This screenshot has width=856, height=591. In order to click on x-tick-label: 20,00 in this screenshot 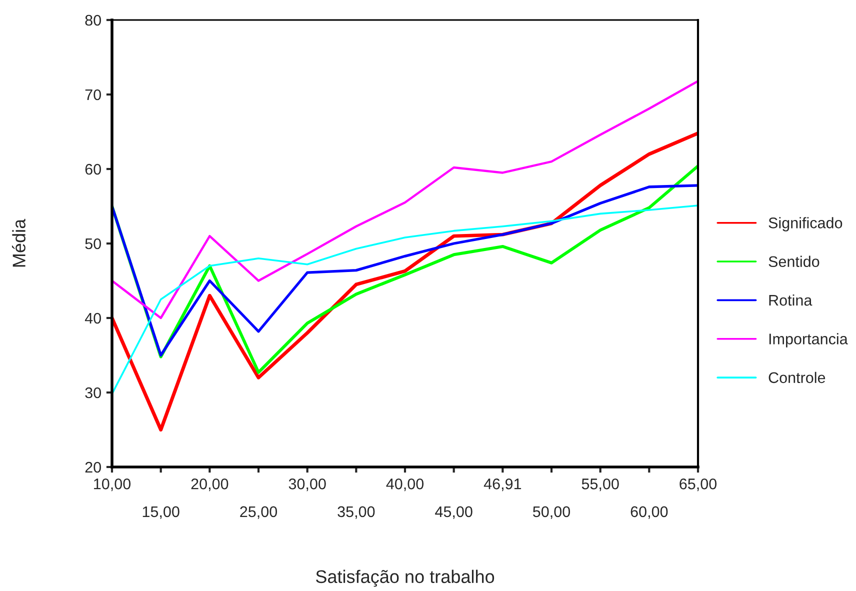, I will do `click(209, 485)`.